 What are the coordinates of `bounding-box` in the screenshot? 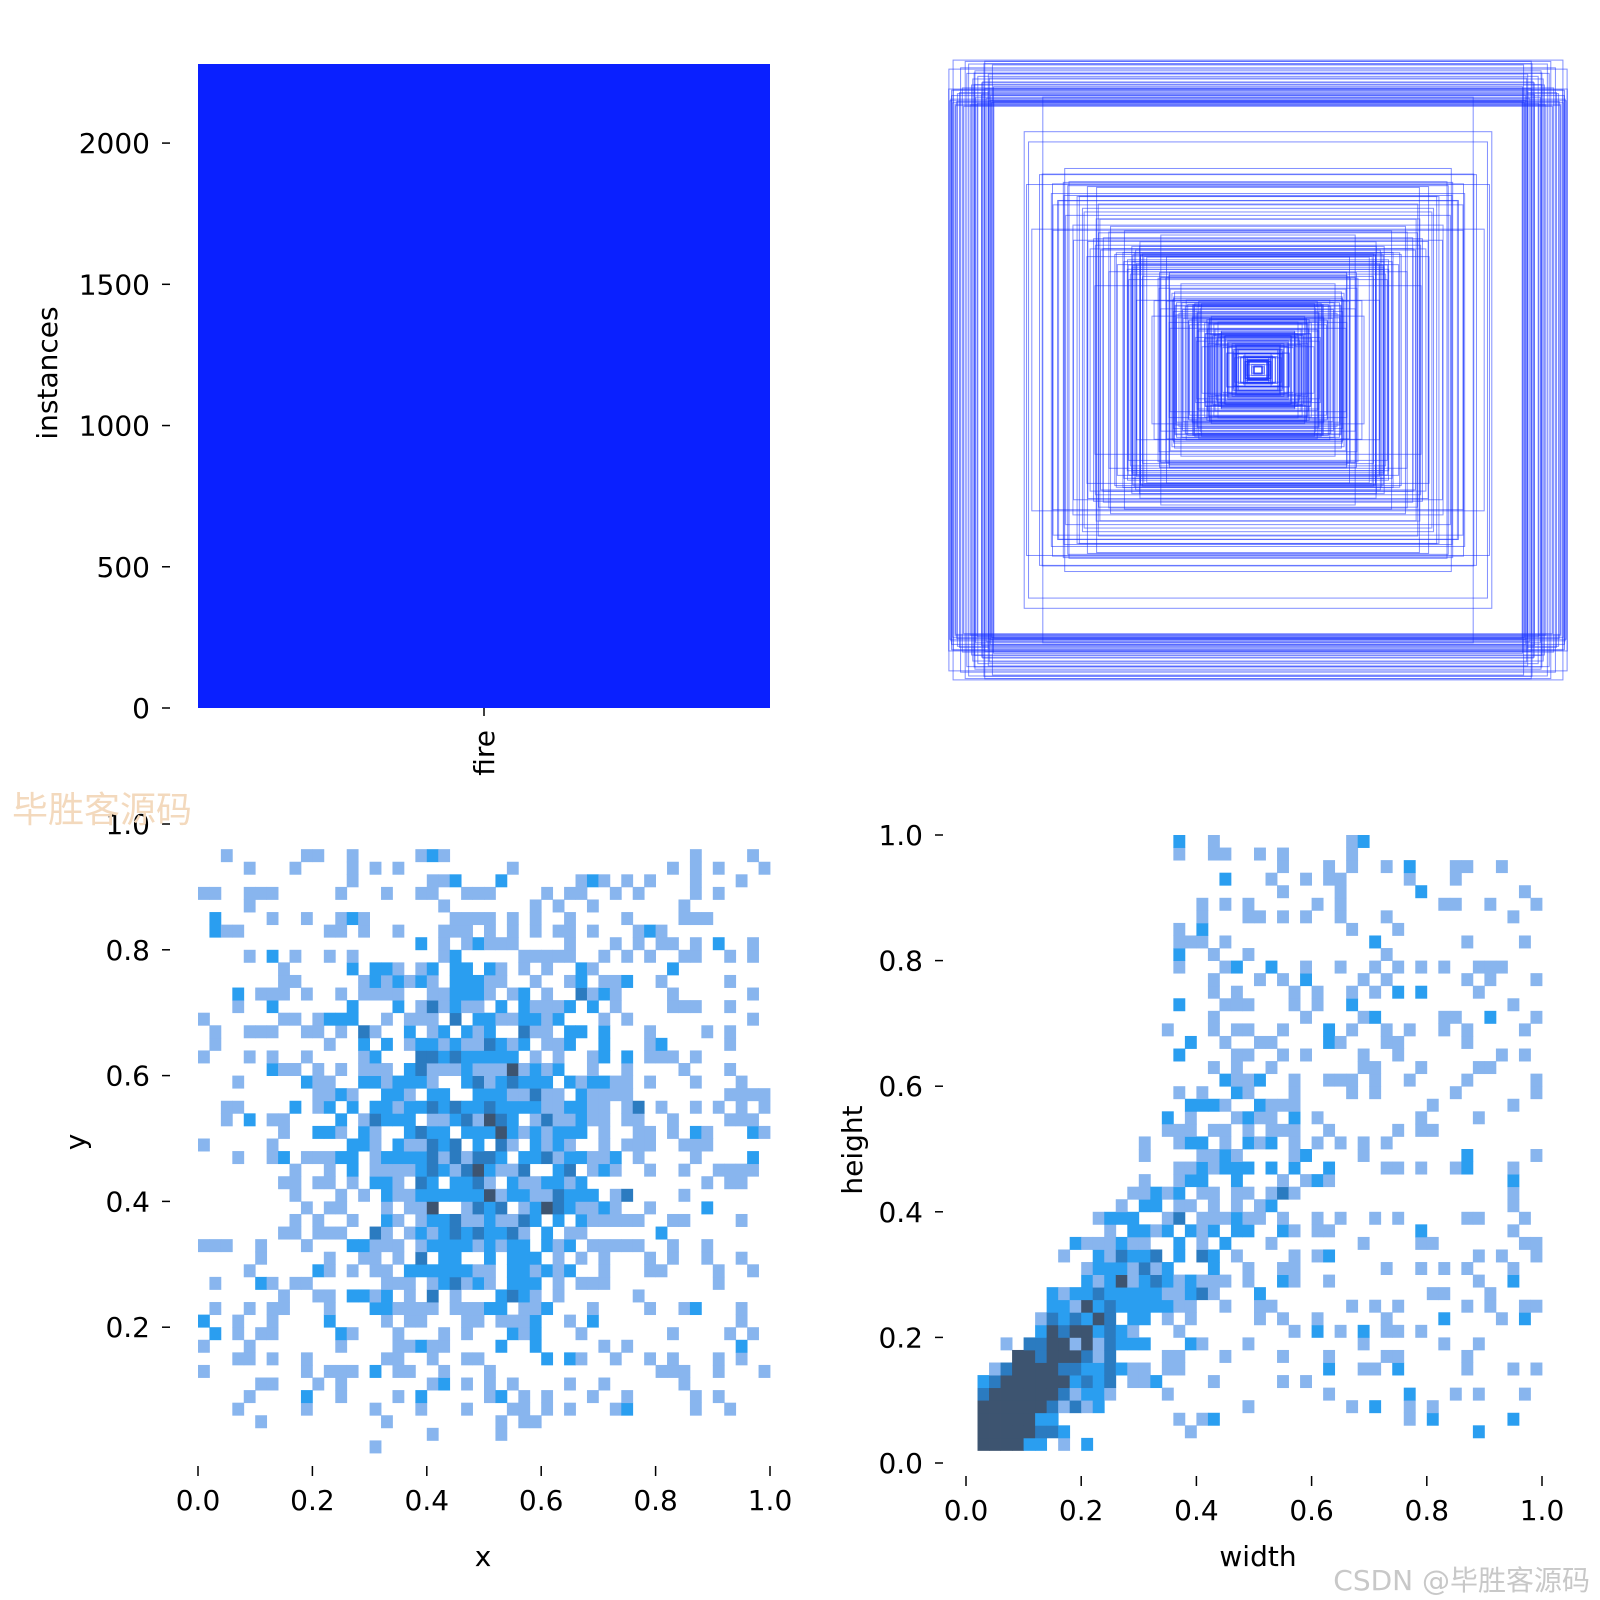 It's located at (1258, 370).